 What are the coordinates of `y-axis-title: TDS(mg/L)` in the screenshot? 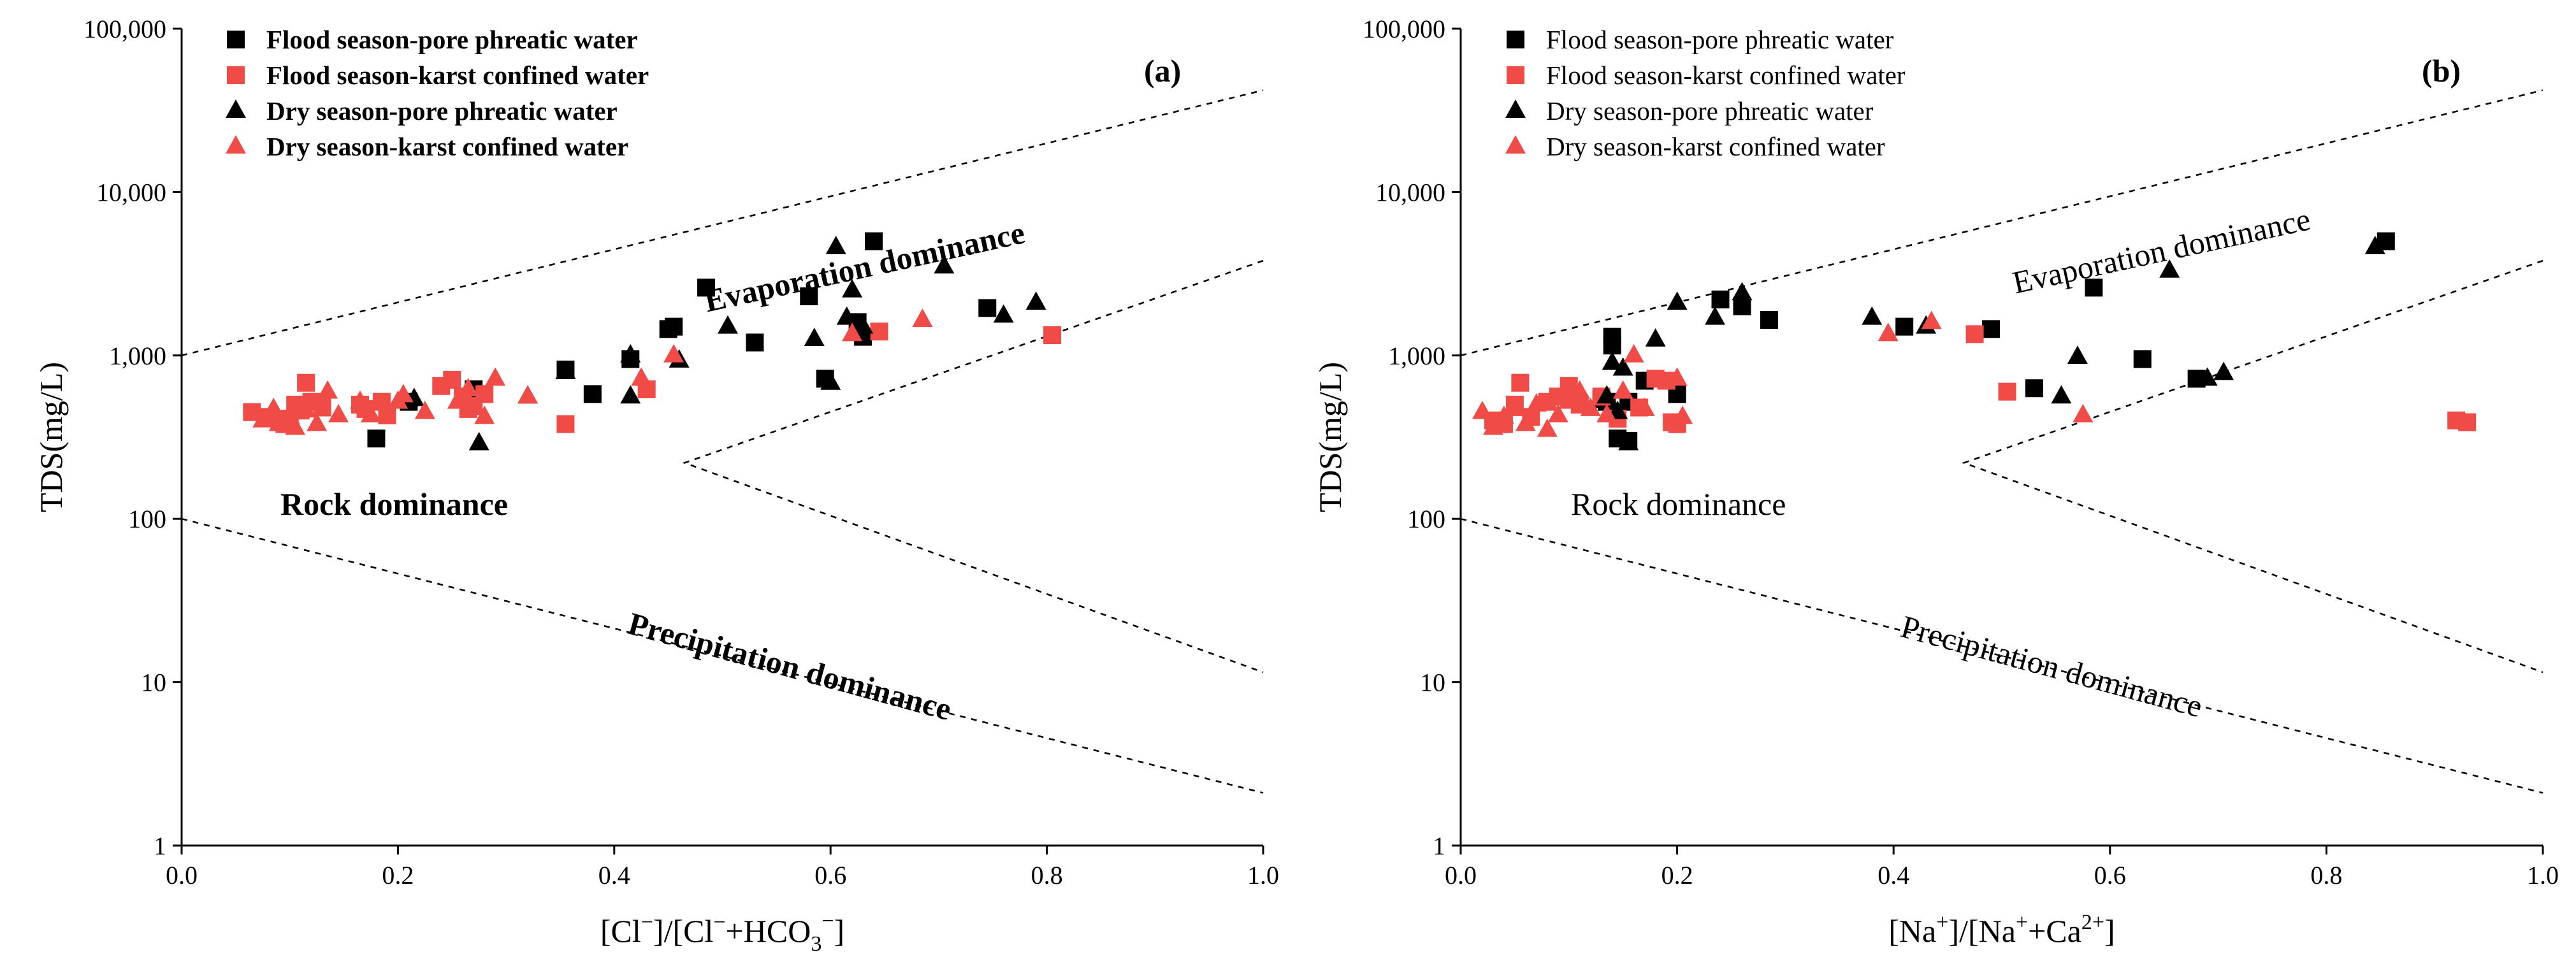 It's located at (51, 437).